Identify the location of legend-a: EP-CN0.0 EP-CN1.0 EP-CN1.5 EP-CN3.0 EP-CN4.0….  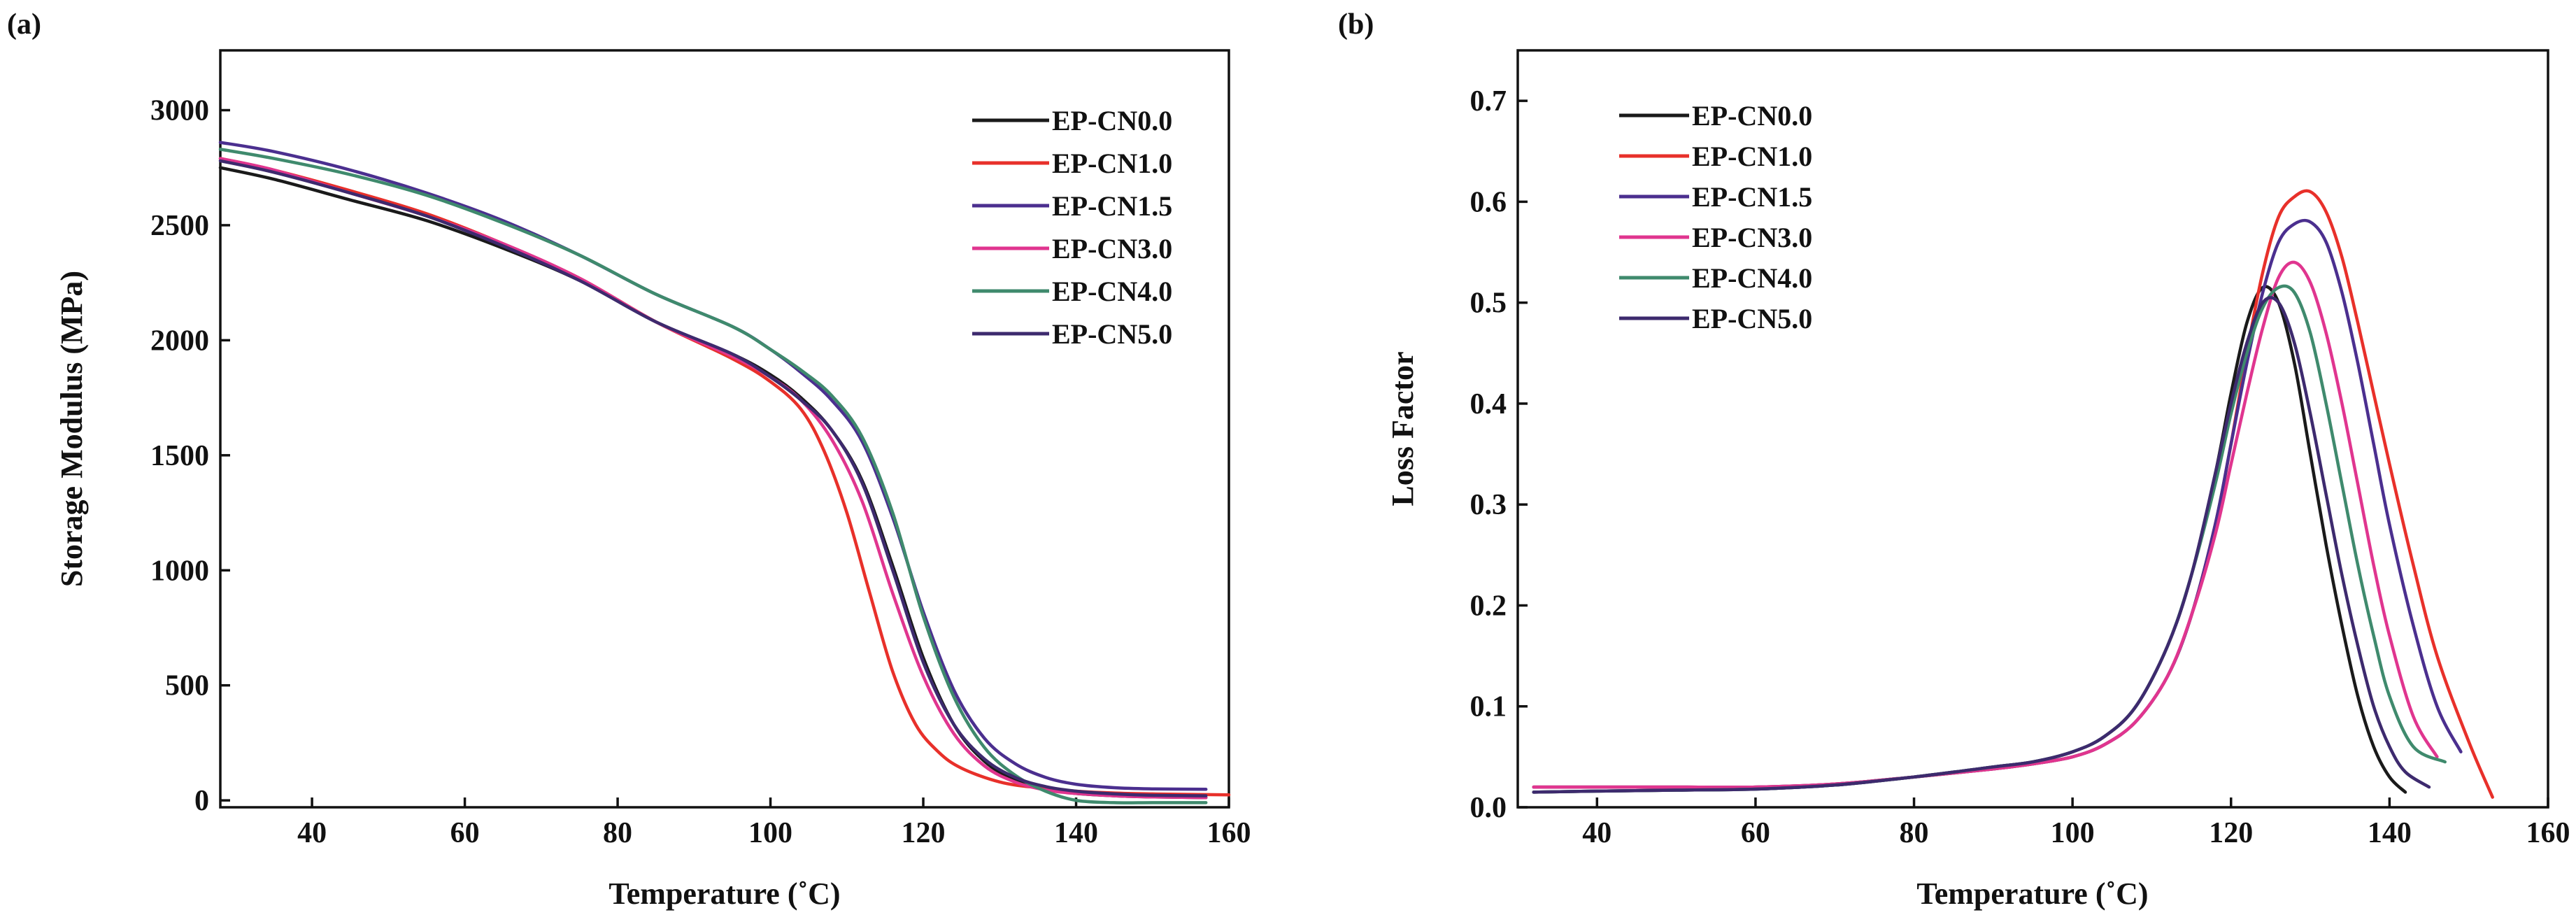
(1072, 227).